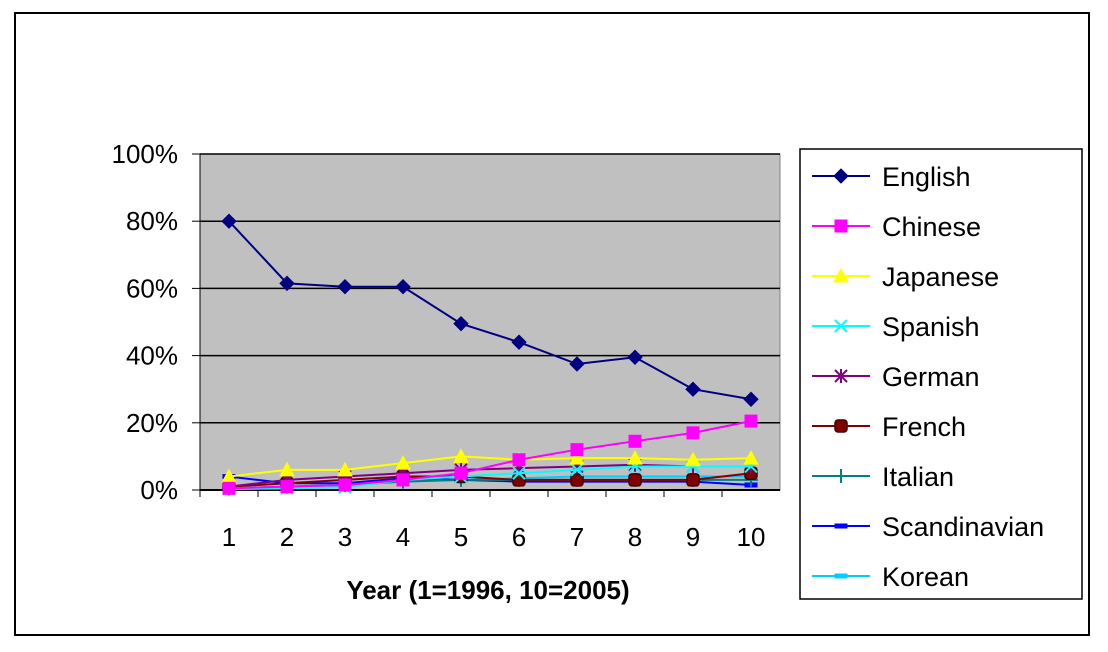  I want to click on x-axis-ticks: 1 2 3 4 5 6 7 8 9 10, so click(482, 521).